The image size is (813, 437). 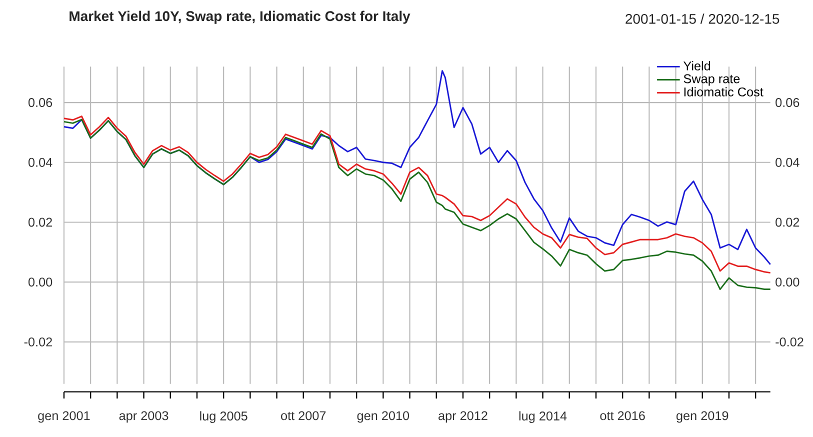 I want to click on x-tick-label: ott 2016, so click(x=622, y=415).